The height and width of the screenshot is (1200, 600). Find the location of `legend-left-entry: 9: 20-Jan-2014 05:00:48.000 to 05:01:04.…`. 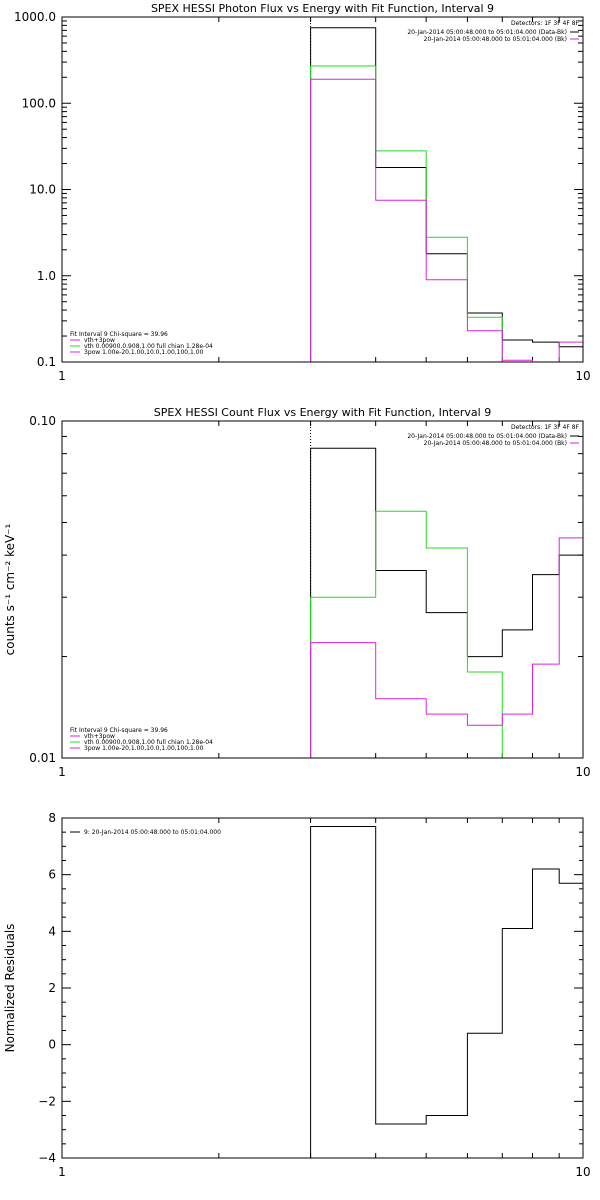

legend-left-entry: 9: 20-Jan-2014 05:00:48.000 to 05:01:04.… is located at coordinates (152, 832).